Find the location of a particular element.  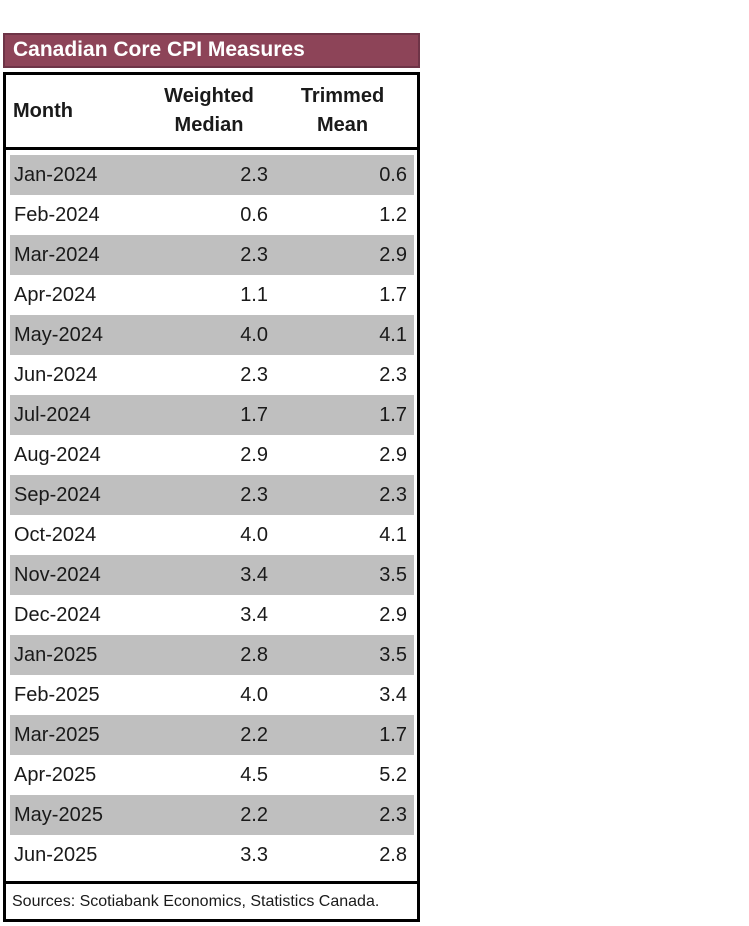

header-trimmed-line2: Mean is located at coordinates (342, 125).